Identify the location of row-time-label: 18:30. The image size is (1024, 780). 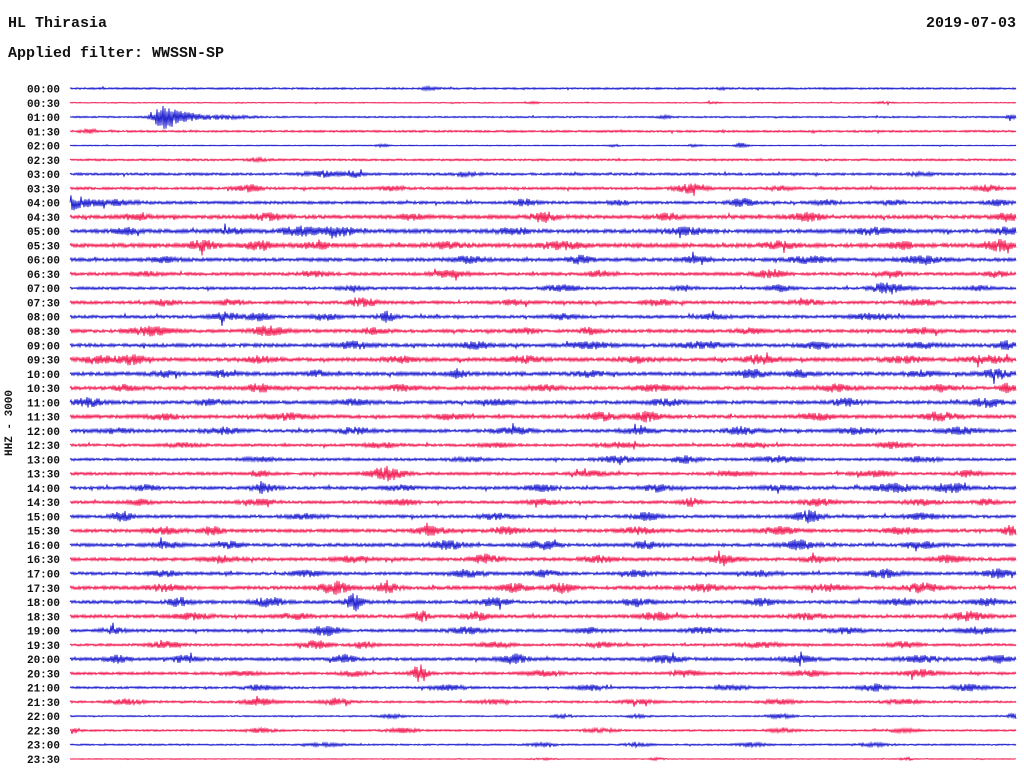
(43, 618).